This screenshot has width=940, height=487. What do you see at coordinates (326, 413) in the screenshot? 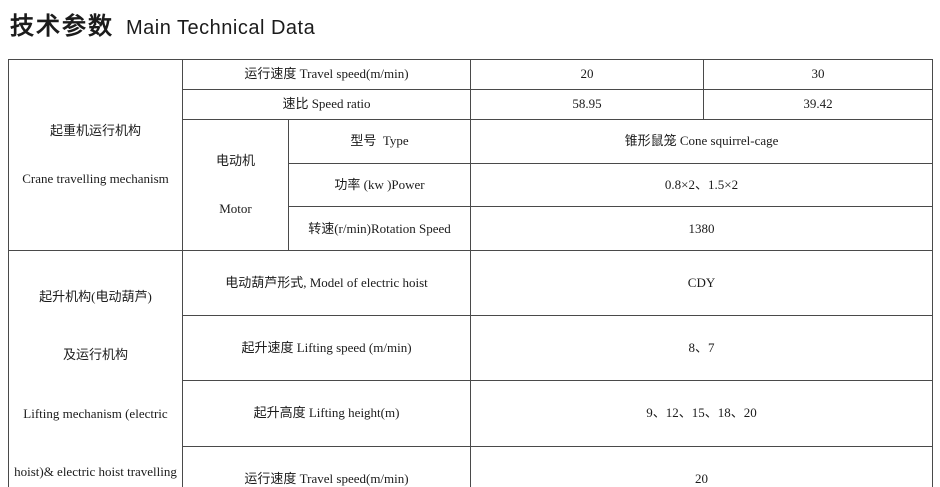
I see `cell-lifting-height-label: 起升高度 Lifting height(m)` at bounding box center [326, 413].